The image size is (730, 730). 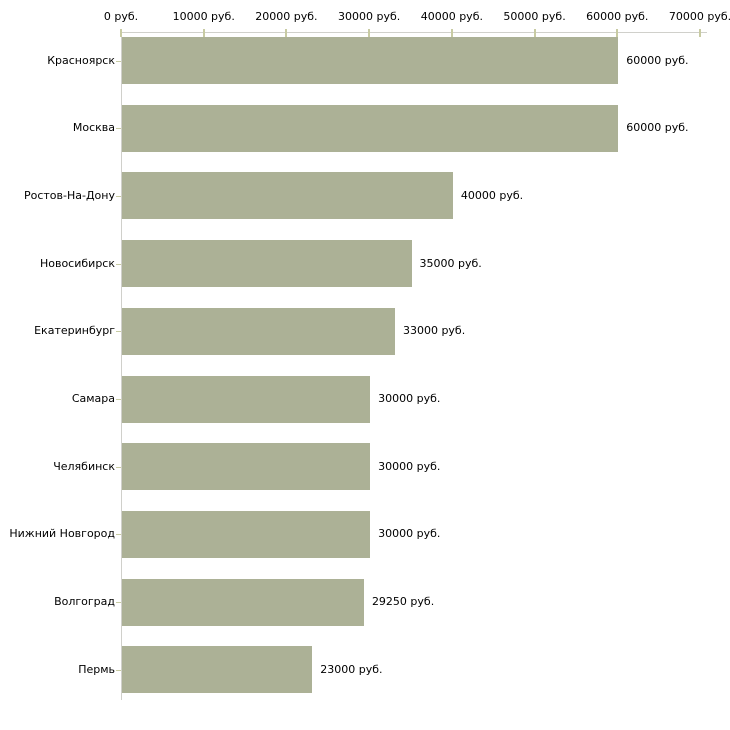 What do you see at coordinates (121, 366) in the screenshot?
I see `y-axis-line` at bounding box center [121, 366].